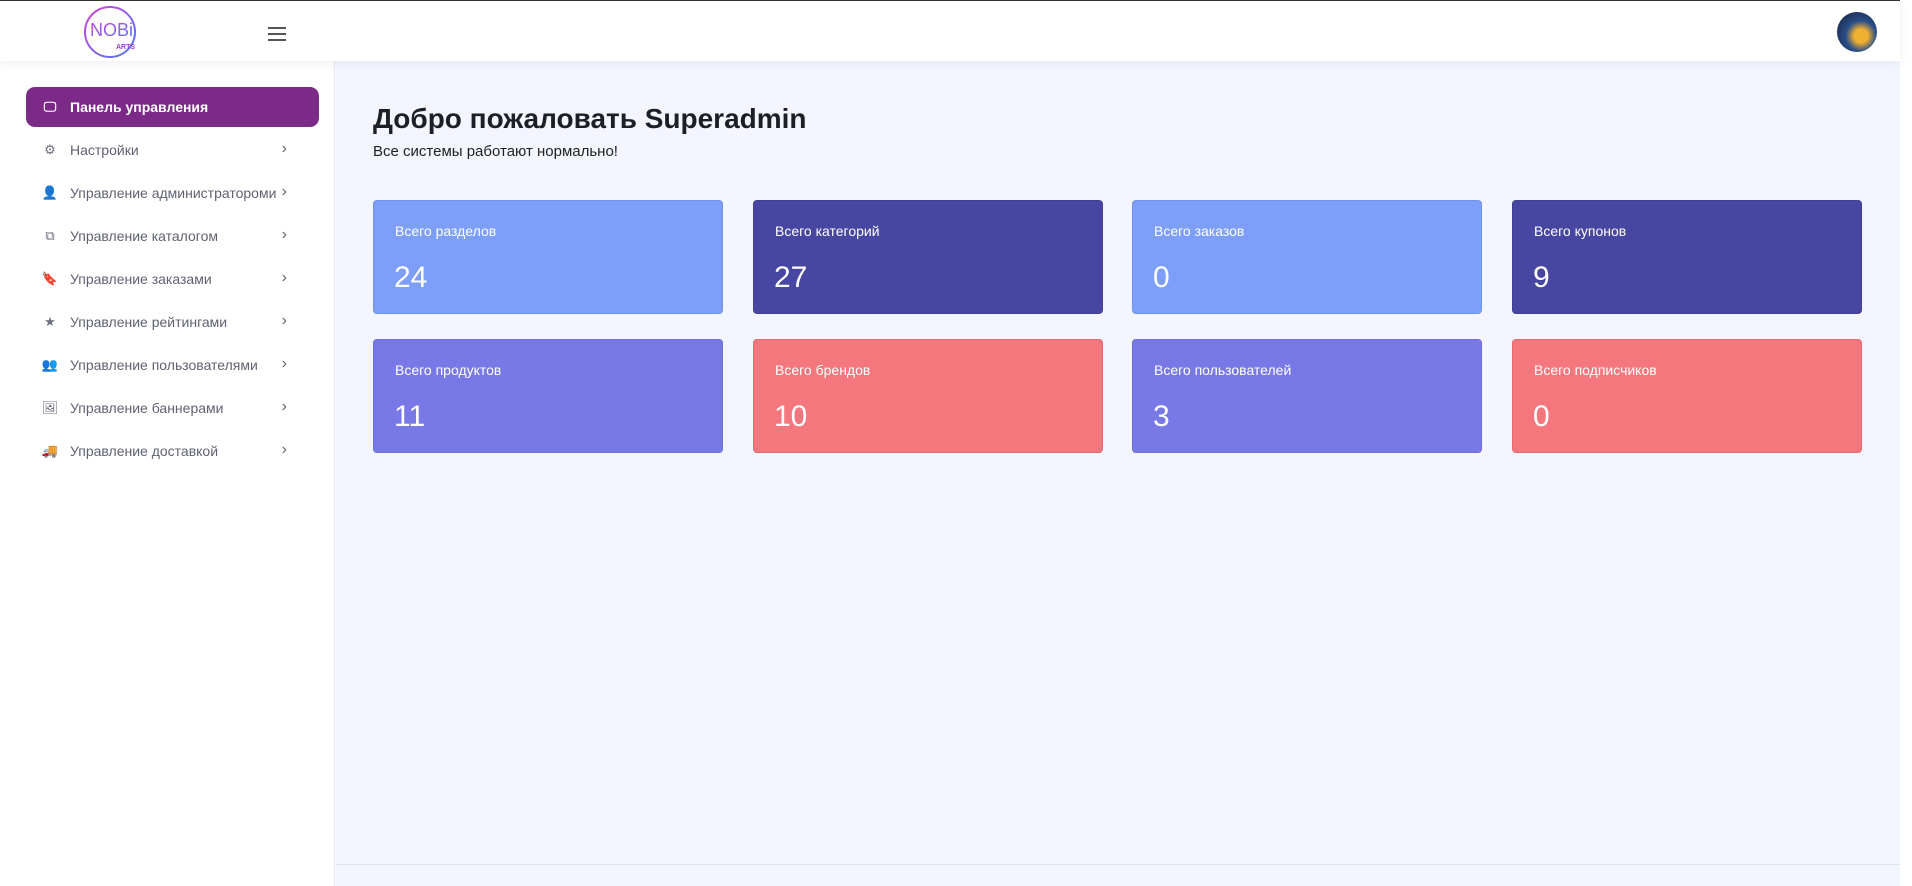  What do you see at coordinates (791, 277) in the screenshot?
I see `stat-value: 27` at bounding box center [791, 277].